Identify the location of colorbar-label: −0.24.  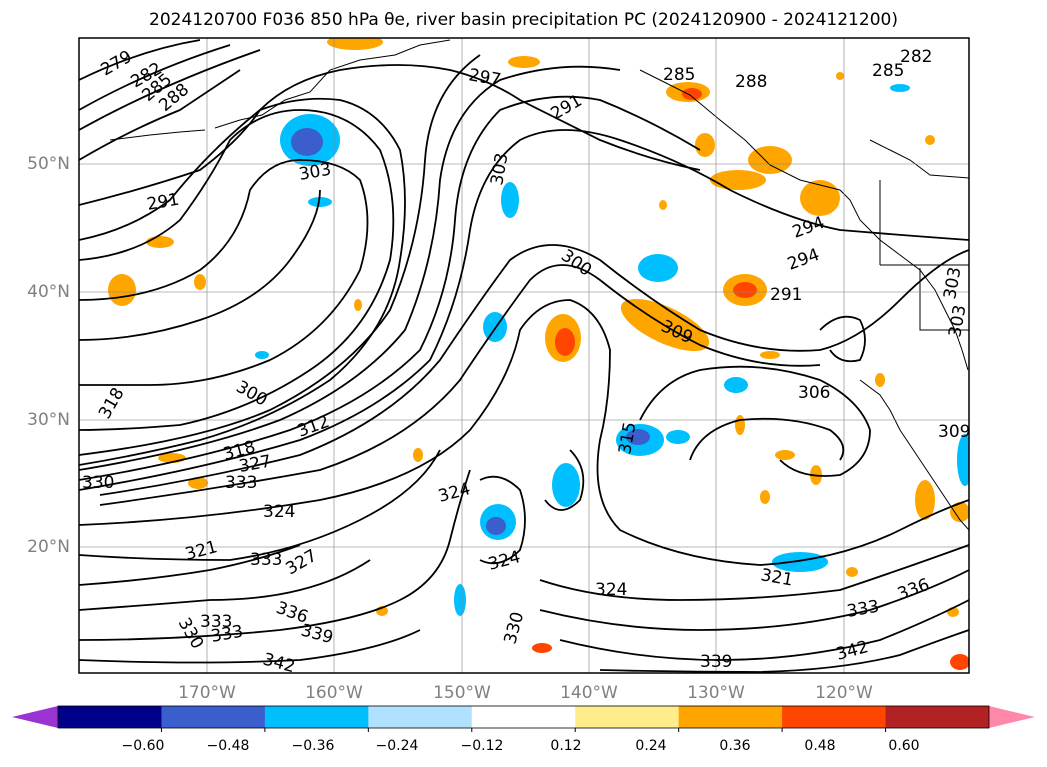
(397, 746).